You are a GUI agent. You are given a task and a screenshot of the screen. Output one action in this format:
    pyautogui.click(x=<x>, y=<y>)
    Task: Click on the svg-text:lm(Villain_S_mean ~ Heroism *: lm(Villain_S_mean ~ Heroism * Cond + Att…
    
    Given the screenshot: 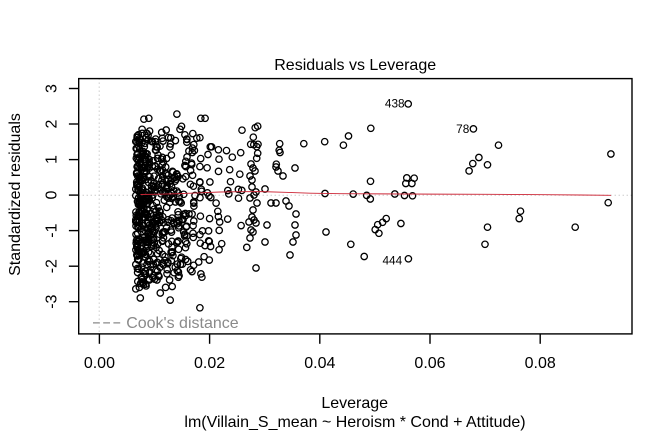 What is the action you would take?
    pyautogui.click(x=354, y=422)
    